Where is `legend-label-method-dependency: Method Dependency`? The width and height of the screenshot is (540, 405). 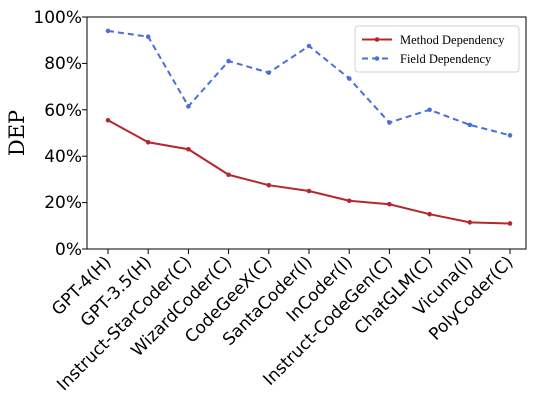
legend-label-method-dependency: Method Dependency is located at coordinates (452, 40).